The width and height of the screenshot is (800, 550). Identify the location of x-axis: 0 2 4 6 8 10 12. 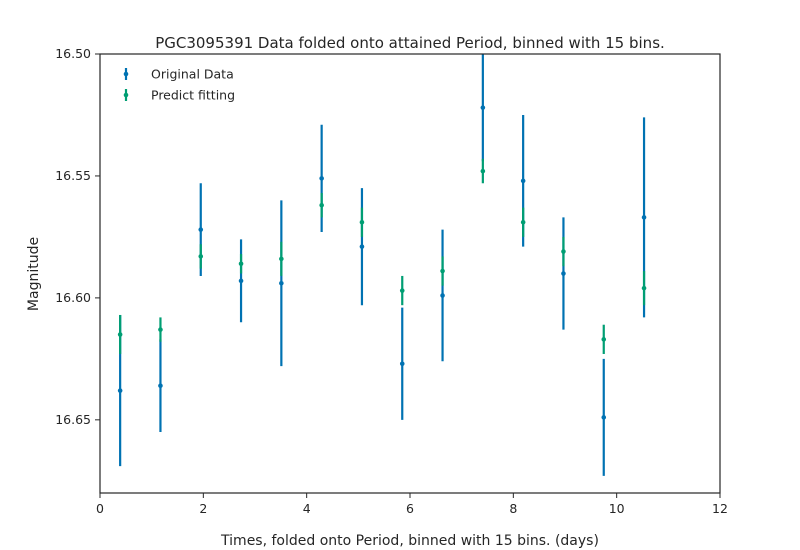
(412, 504).